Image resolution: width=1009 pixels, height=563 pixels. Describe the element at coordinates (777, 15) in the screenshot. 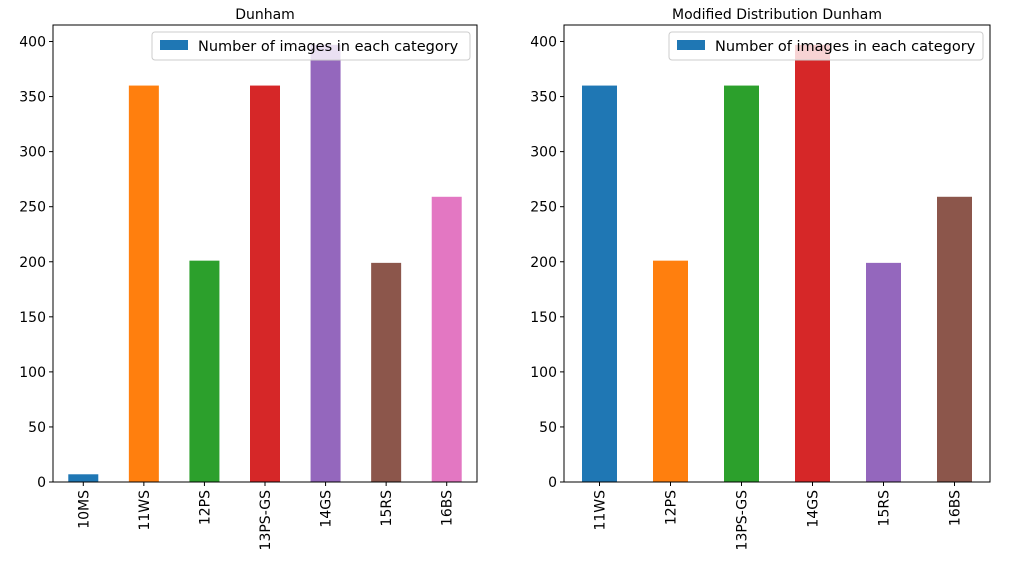

I see `chart-title: Modified Distribution Dunham` at that location.